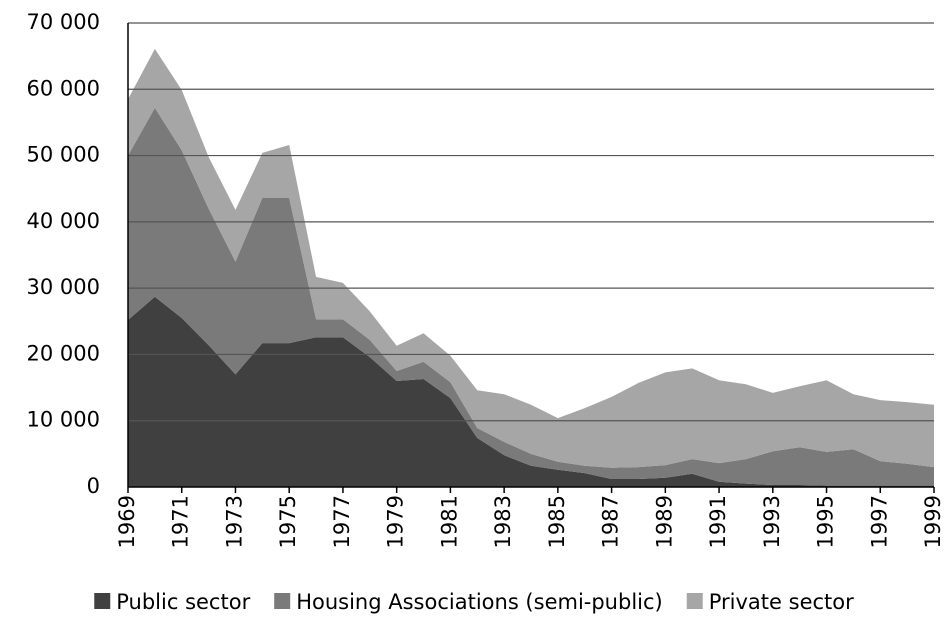  Describe the element at coordinates (234, 521) in the screenshot. I see `x-tick-label: 1973` at that location.